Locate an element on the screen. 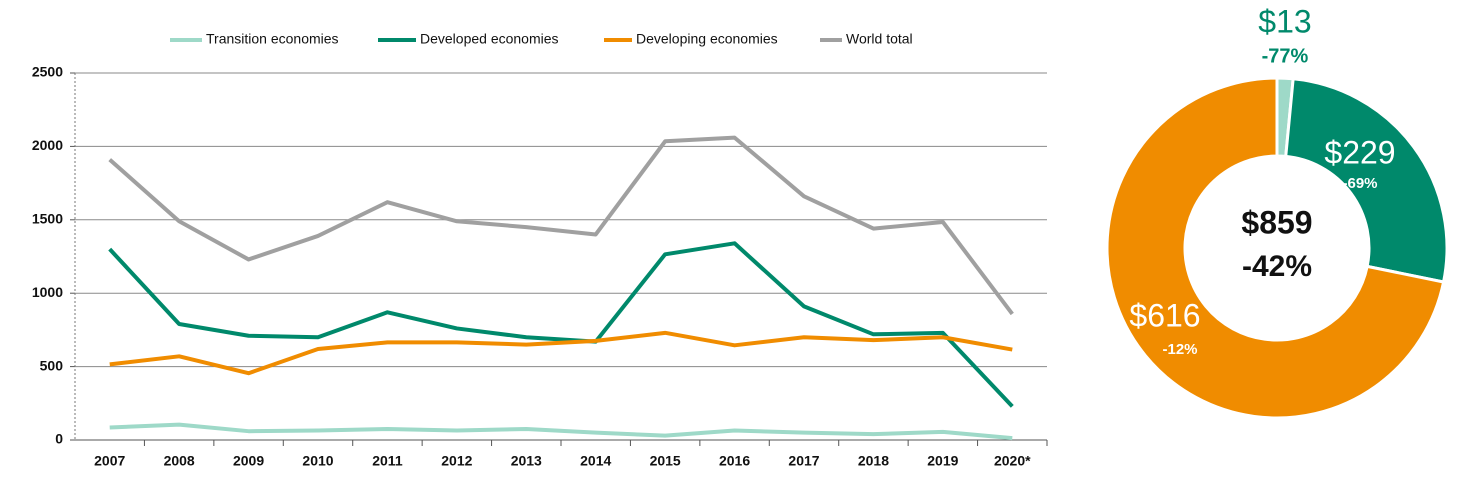 This screenshot has width=1477, height=488. change-label: -69% is located at coordinates (1359, 183).